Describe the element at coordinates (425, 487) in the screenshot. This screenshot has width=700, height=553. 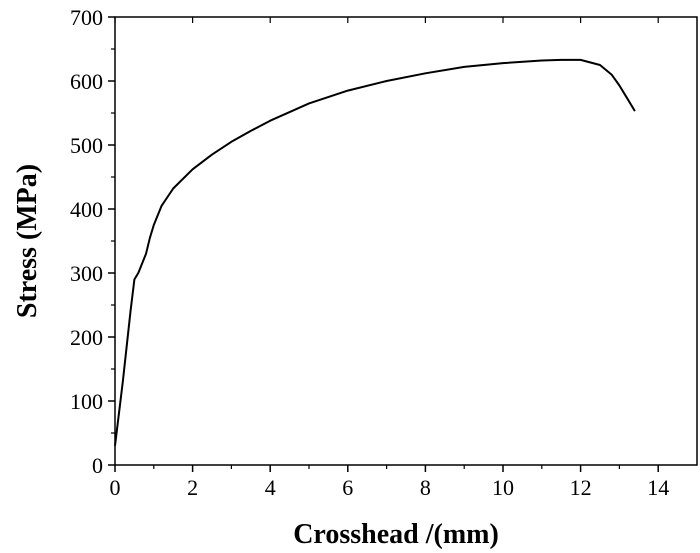
I see `x-tick-label: 8` at that location.